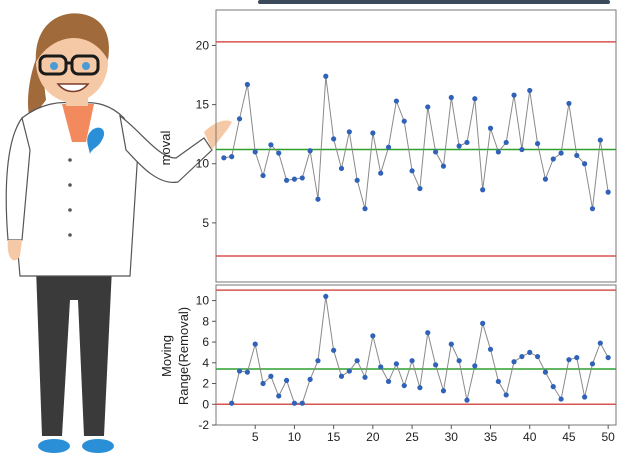 This screenshot has width=635, height=469. I want to click on x-tick-label: 10, so click(295, 437).